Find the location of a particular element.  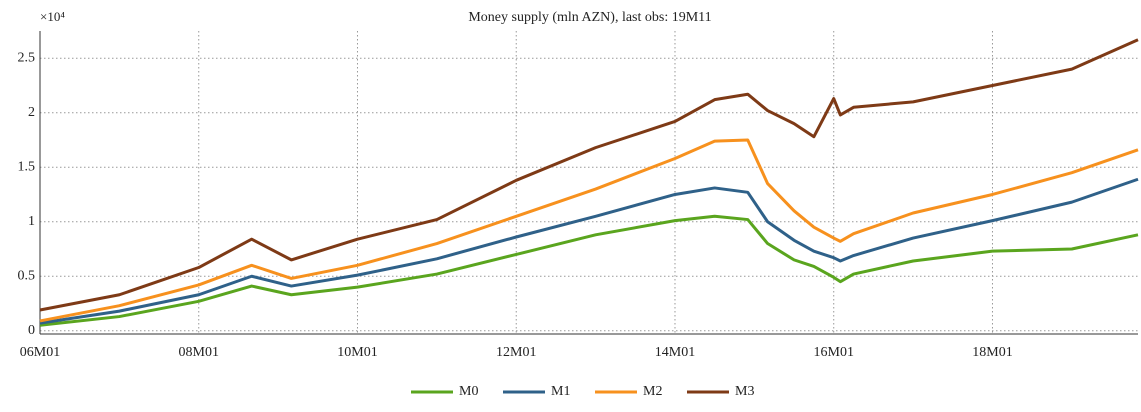

chart-title: Money supply (mln AZN), last obs: 19M11 is located at coordinates (589, 17).